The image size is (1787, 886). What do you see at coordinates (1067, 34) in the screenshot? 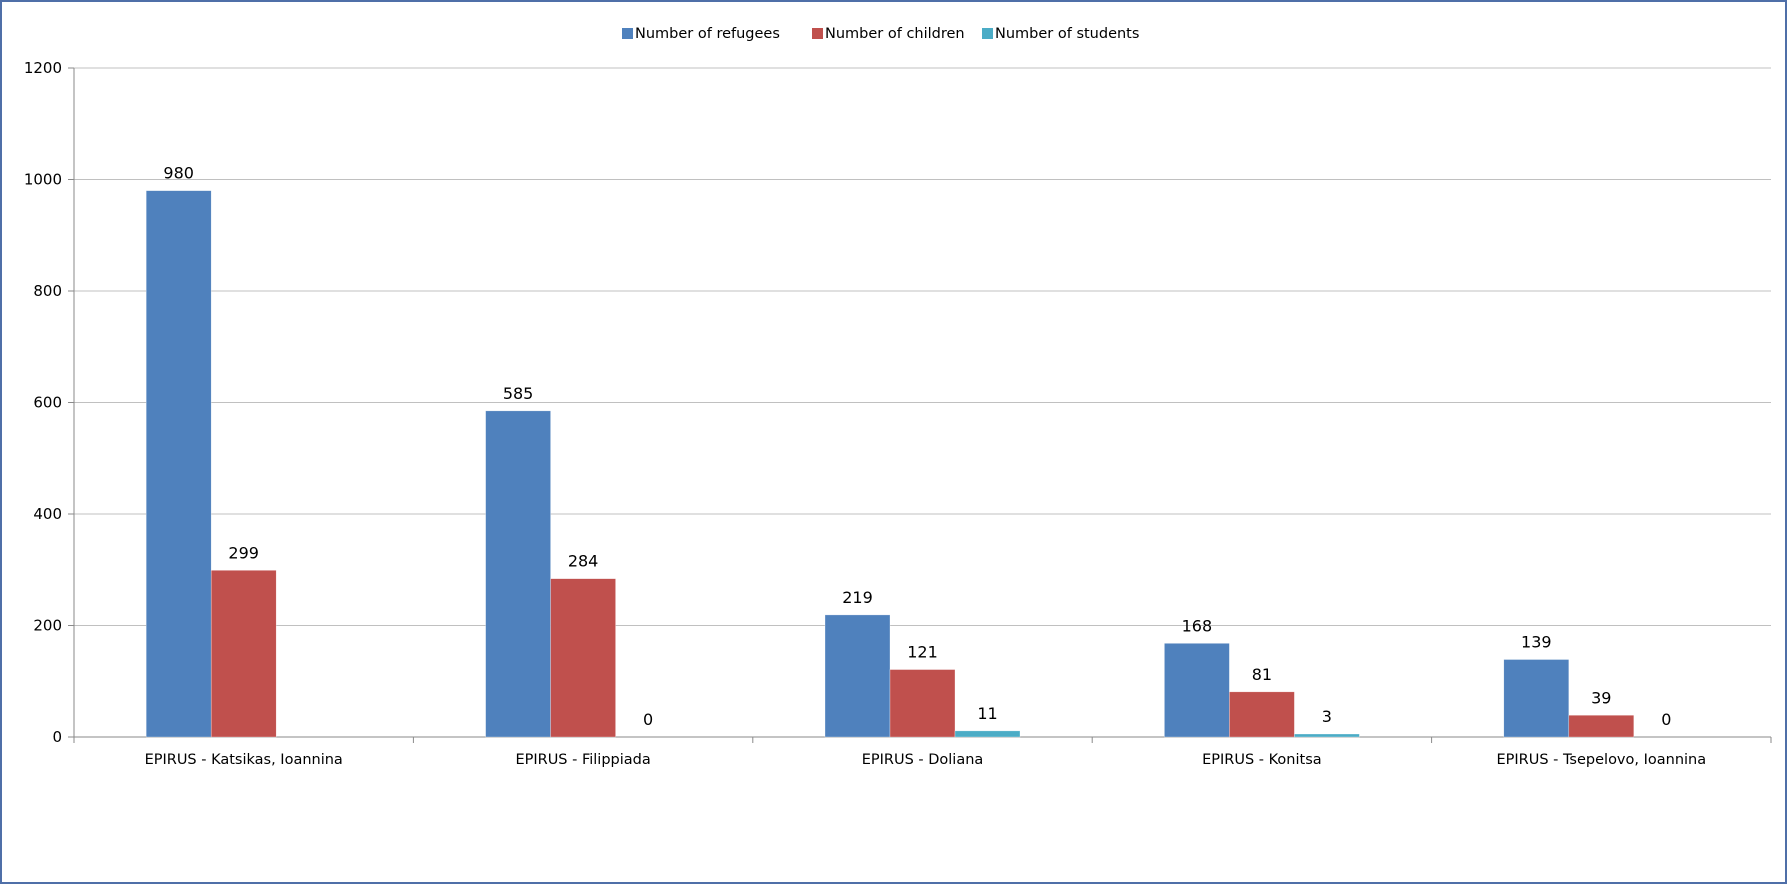
I see `legend-label: Number of students` at bounding box center [1067, 34].